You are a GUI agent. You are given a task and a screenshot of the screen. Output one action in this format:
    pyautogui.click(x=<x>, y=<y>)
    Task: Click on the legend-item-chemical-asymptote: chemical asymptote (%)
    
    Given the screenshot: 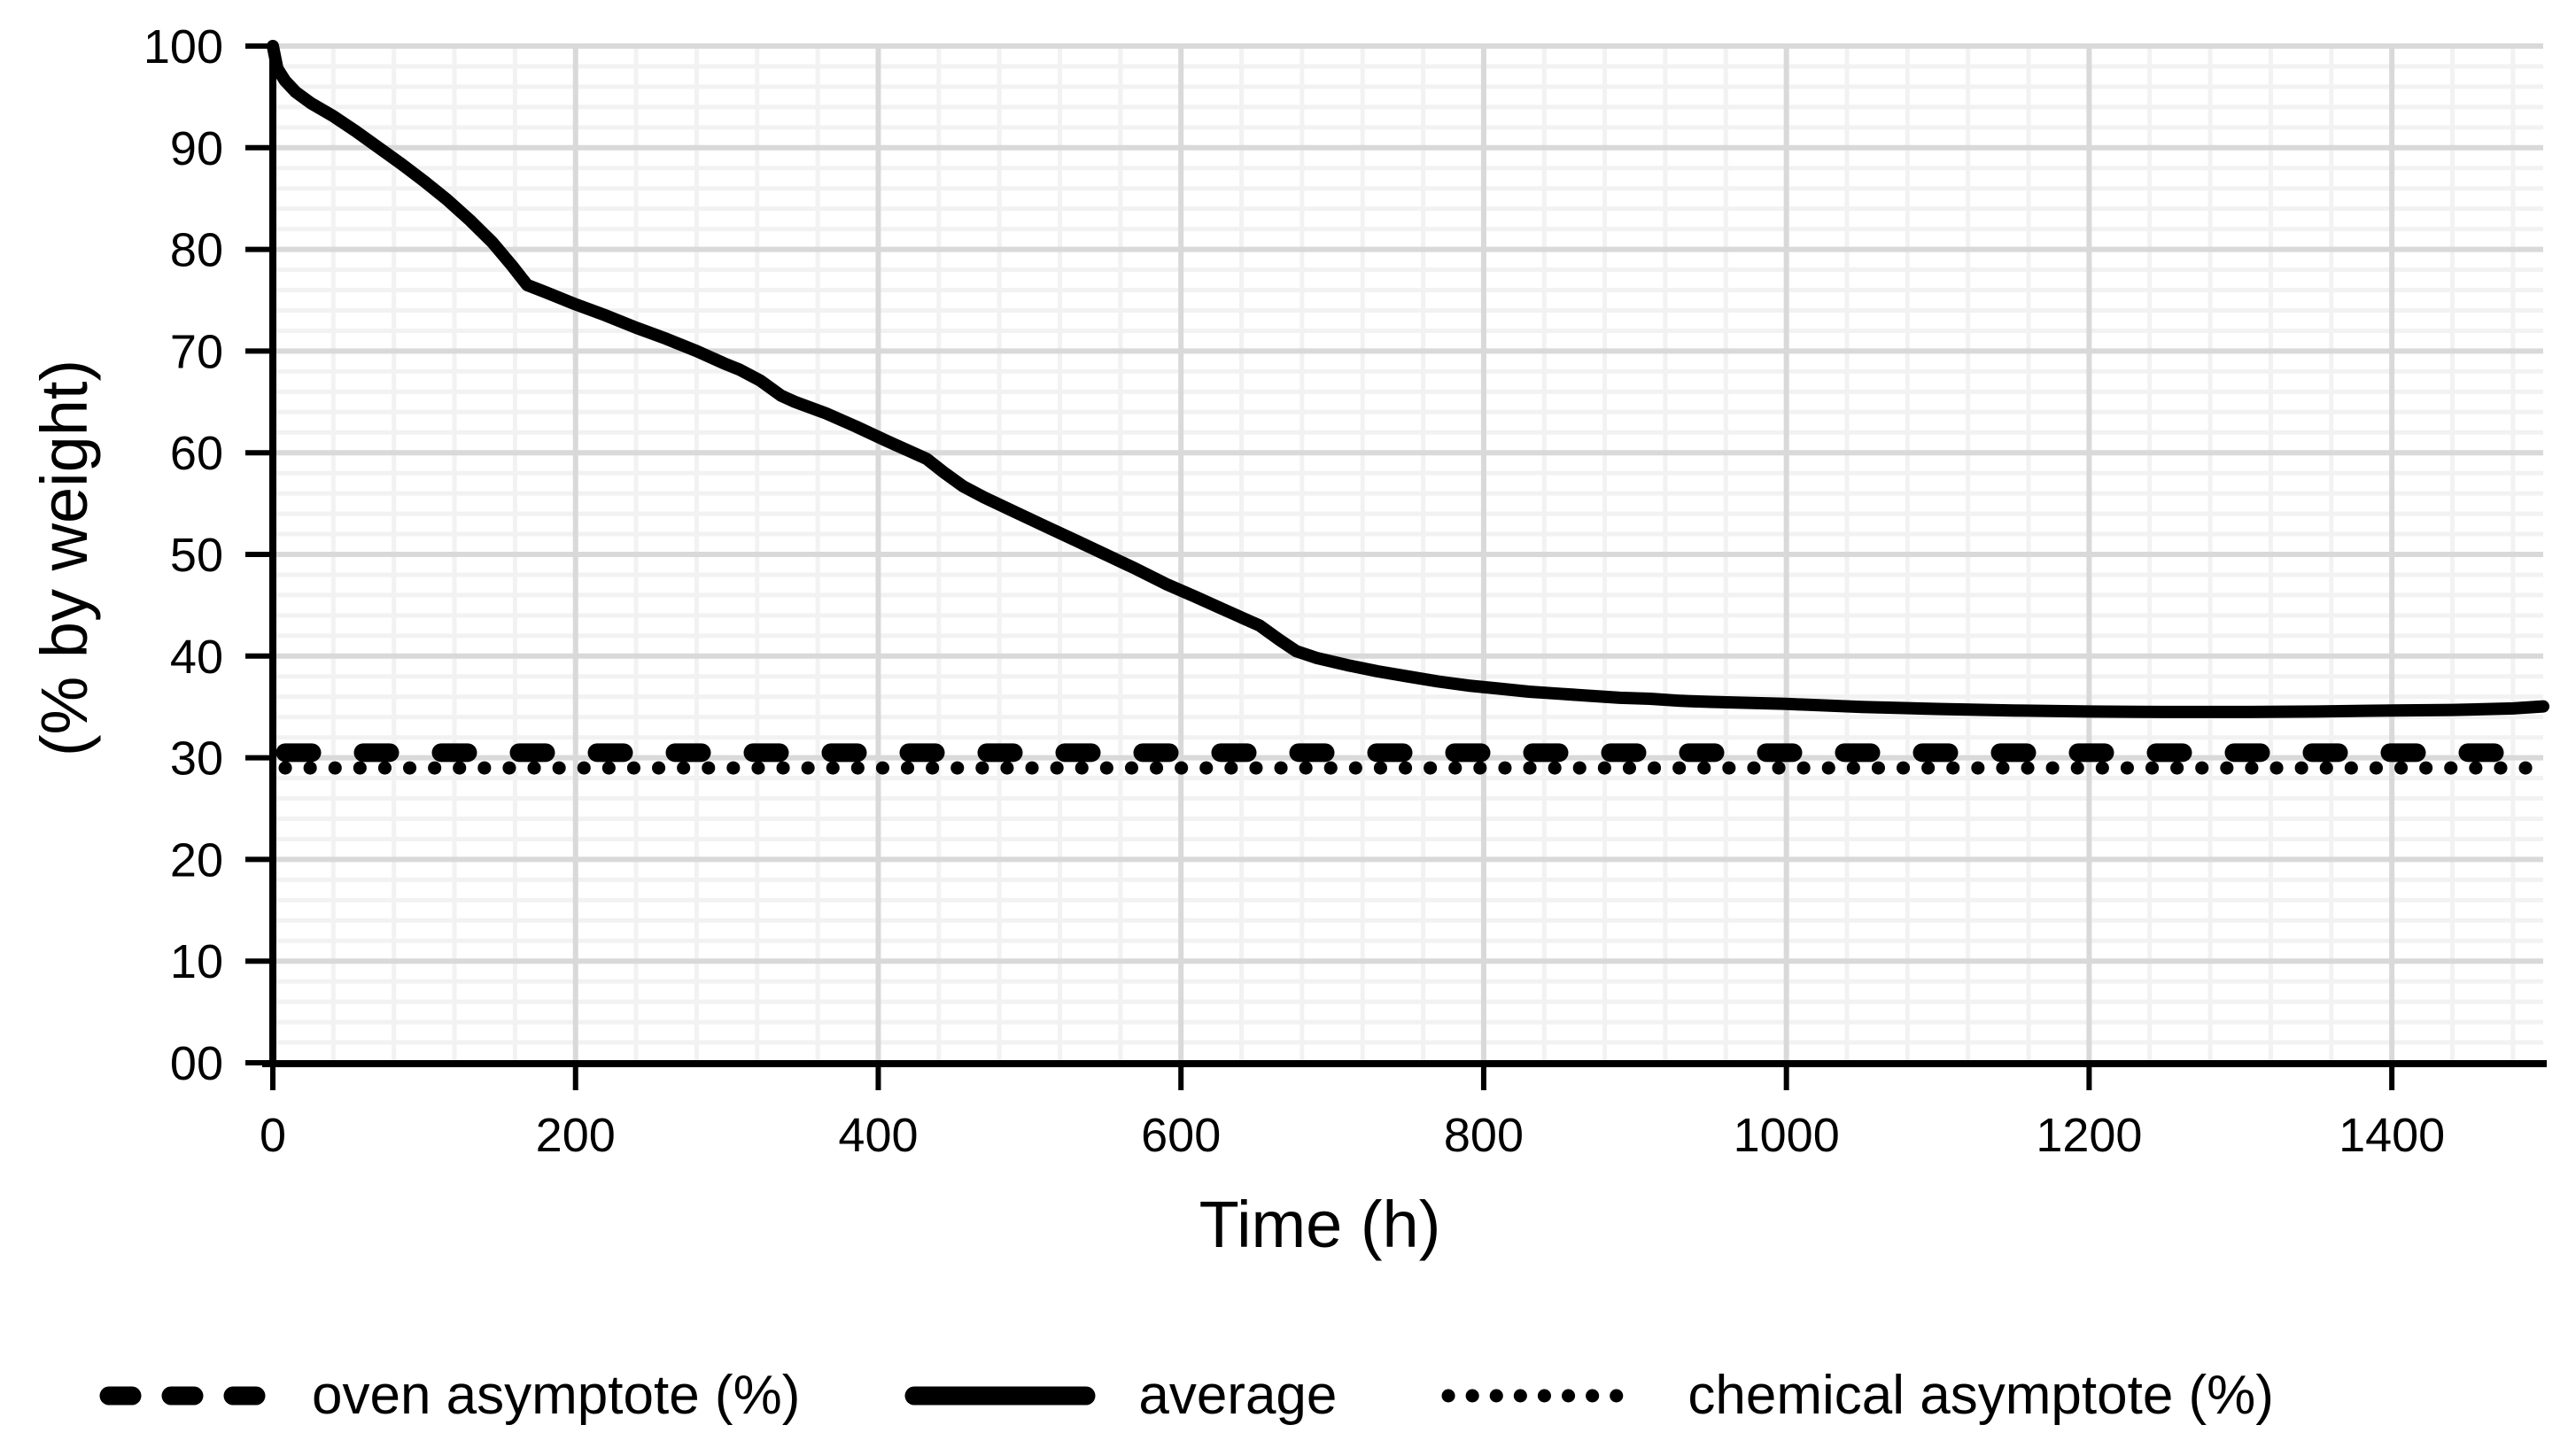 What is the action you would take?
    pyautogui.click(x=1857, y=1395)
    